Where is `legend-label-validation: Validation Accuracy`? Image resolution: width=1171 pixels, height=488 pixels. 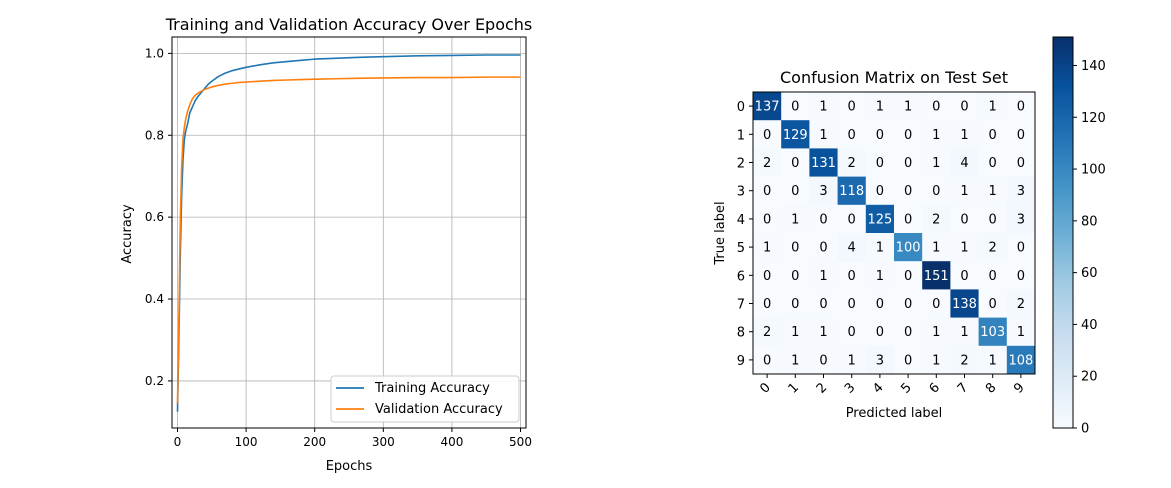 legend-label-validation: Validation Accuracy is located at coordinates (439, 409).